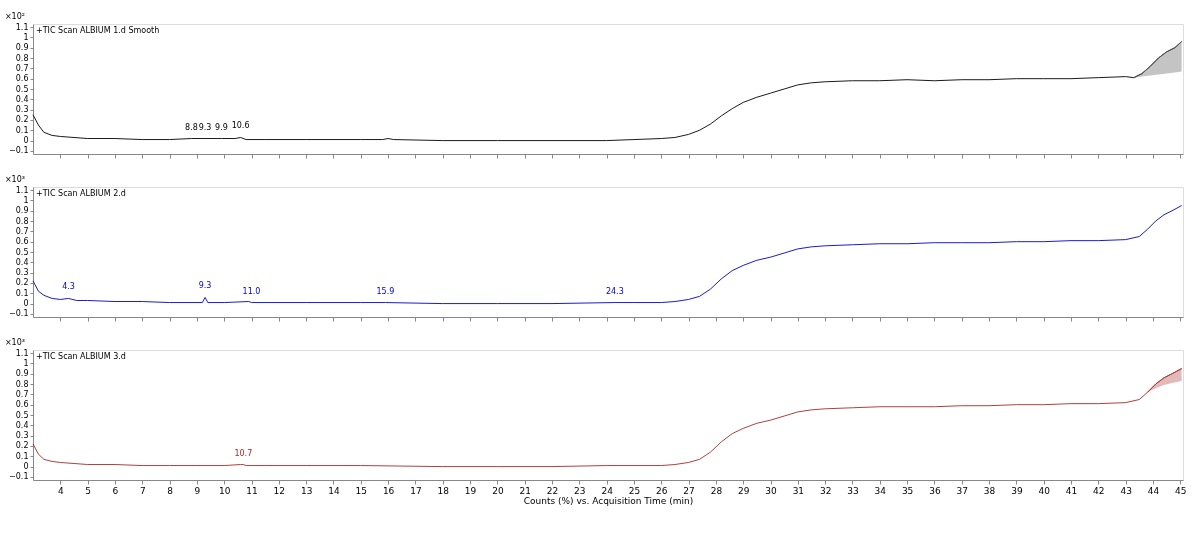 The image size is (1199, 539). What do you see at coordinates (306, 490) in the screenshot?
I see `x-tick-label: 13` at bounding box center [306, 490].